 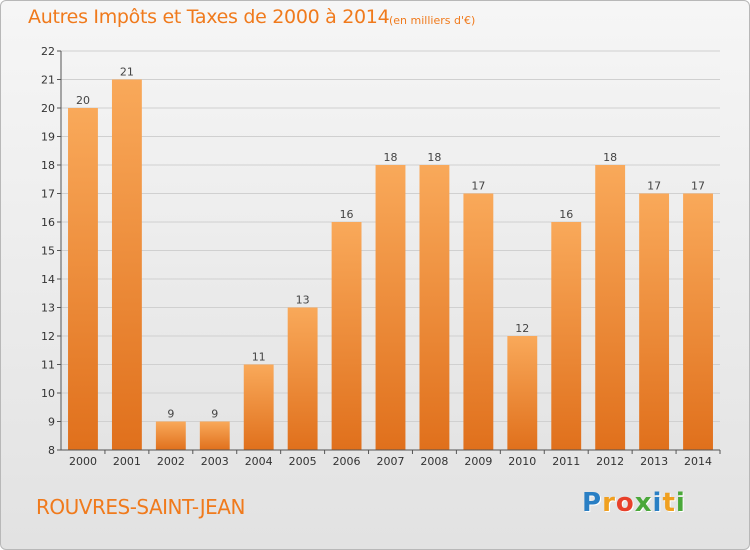 What do you see at coordinates (259, 357) in the screenshot?
I see `bar-value-label: 11` at bounding box center [259, 357].